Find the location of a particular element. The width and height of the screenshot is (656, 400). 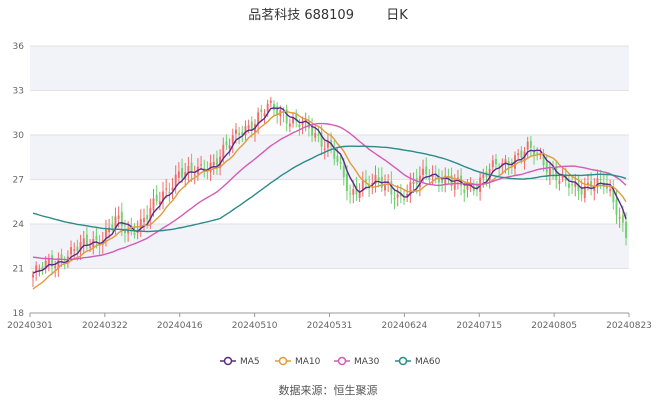

x-tick-label: 20240823 is located at coordinates (629, 326).